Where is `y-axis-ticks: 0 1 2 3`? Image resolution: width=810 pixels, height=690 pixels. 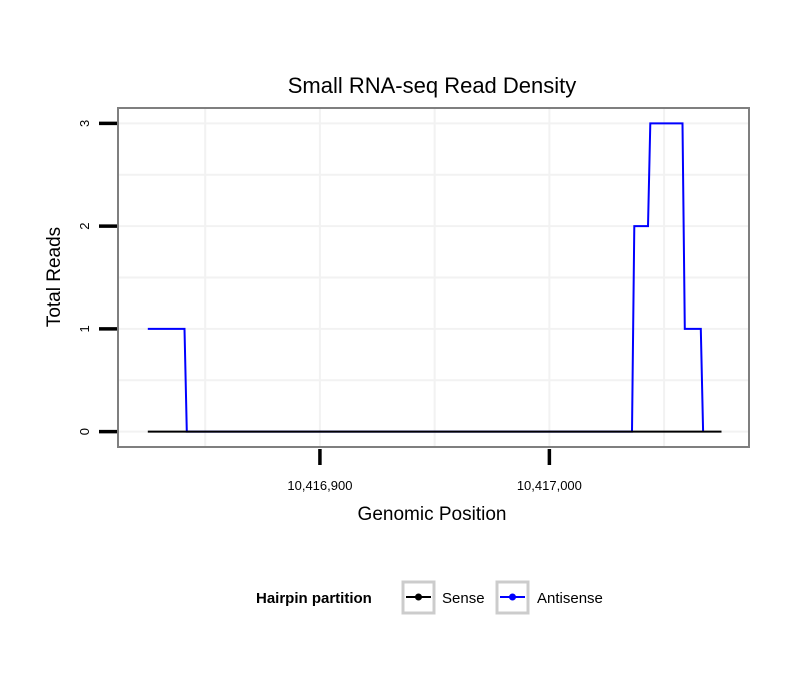
y-axis-ticks: 0 1 2 3 is located at coordinates (97, 277).